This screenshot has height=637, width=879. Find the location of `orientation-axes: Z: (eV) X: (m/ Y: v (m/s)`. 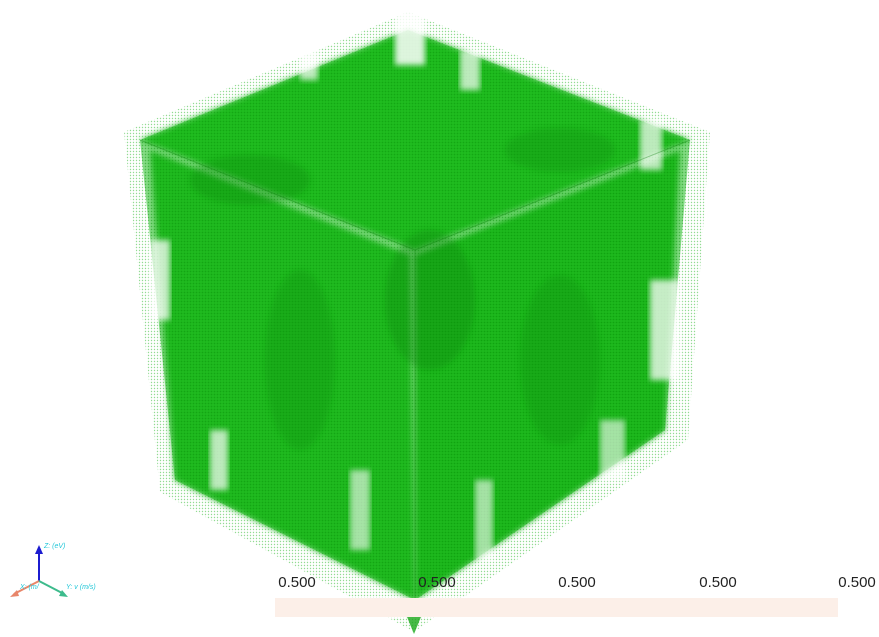

orientation-axes: Z: (eV) X: (m/ Y: v (m/s) is located at coordinates (65, 575).